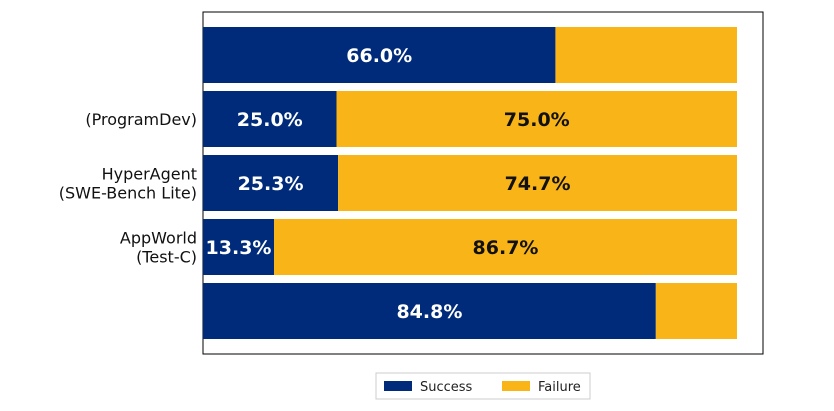 The height and width of the screenshot is (411, 834). What do you see at coordinates (128, 193) in the screenshot?
I see `category-label-2-line-1: (SWE-Bench Lite)` at bounding box center [128, 193].